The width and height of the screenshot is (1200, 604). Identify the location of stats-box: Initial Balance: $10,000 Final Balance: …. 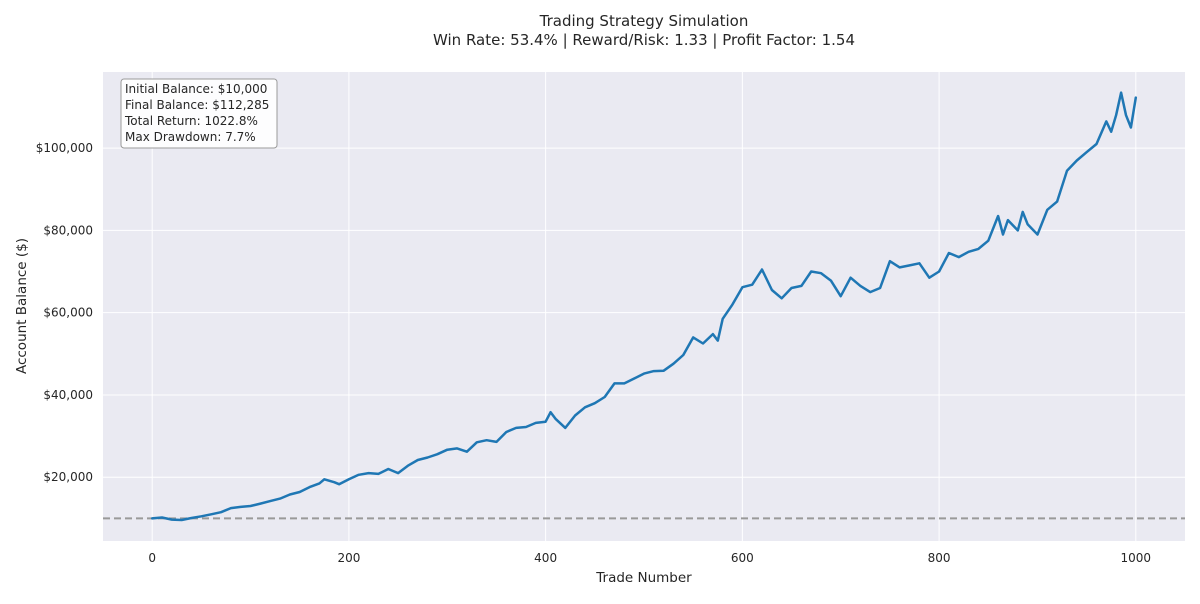
(199, 113).